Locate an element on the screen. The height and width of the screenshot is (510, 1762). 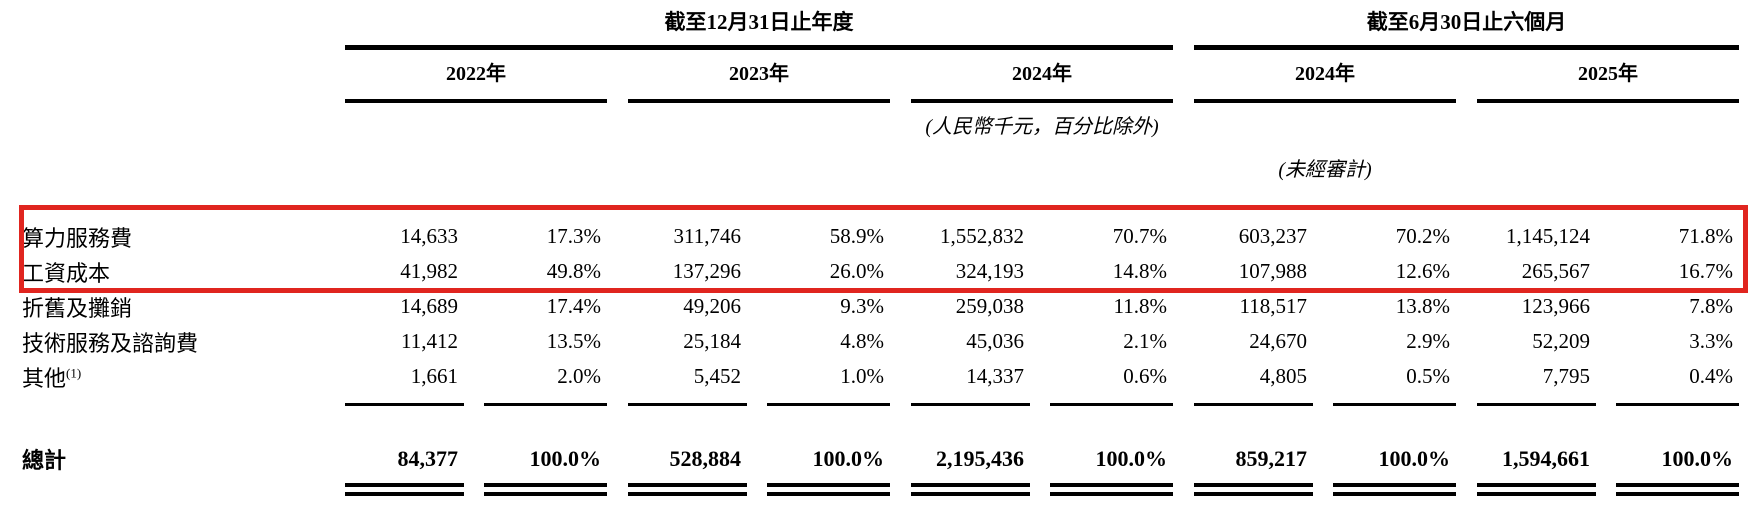
group-header-row: 截至12月31日止年度 截至6月30日止六個月 is located at coordinates (881, 25).